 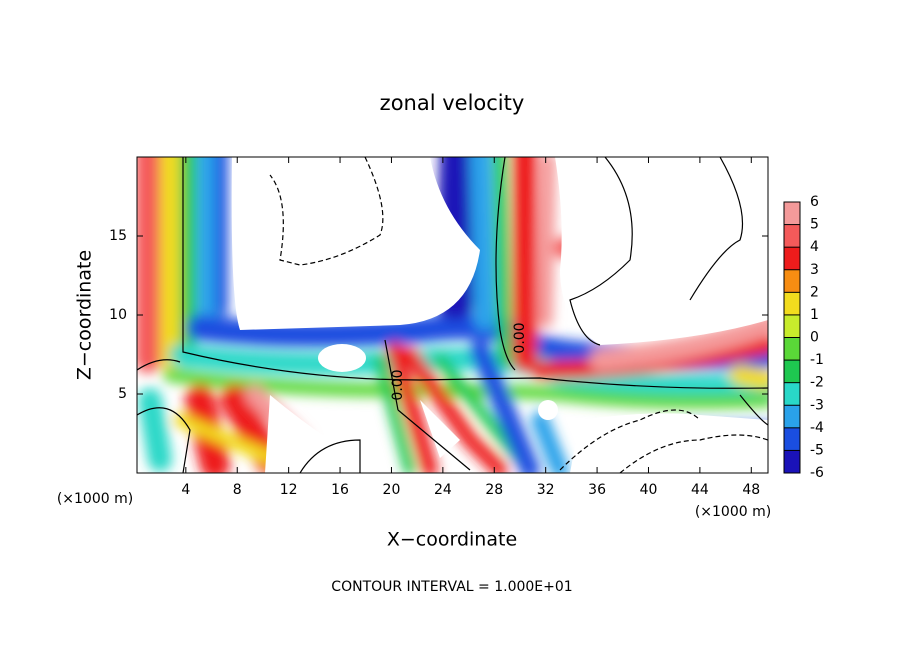 What do you see at coordinates (452, 103) in the screenshot?
I see `chart-title: zonal velocity` at bounding box center [452, 103].